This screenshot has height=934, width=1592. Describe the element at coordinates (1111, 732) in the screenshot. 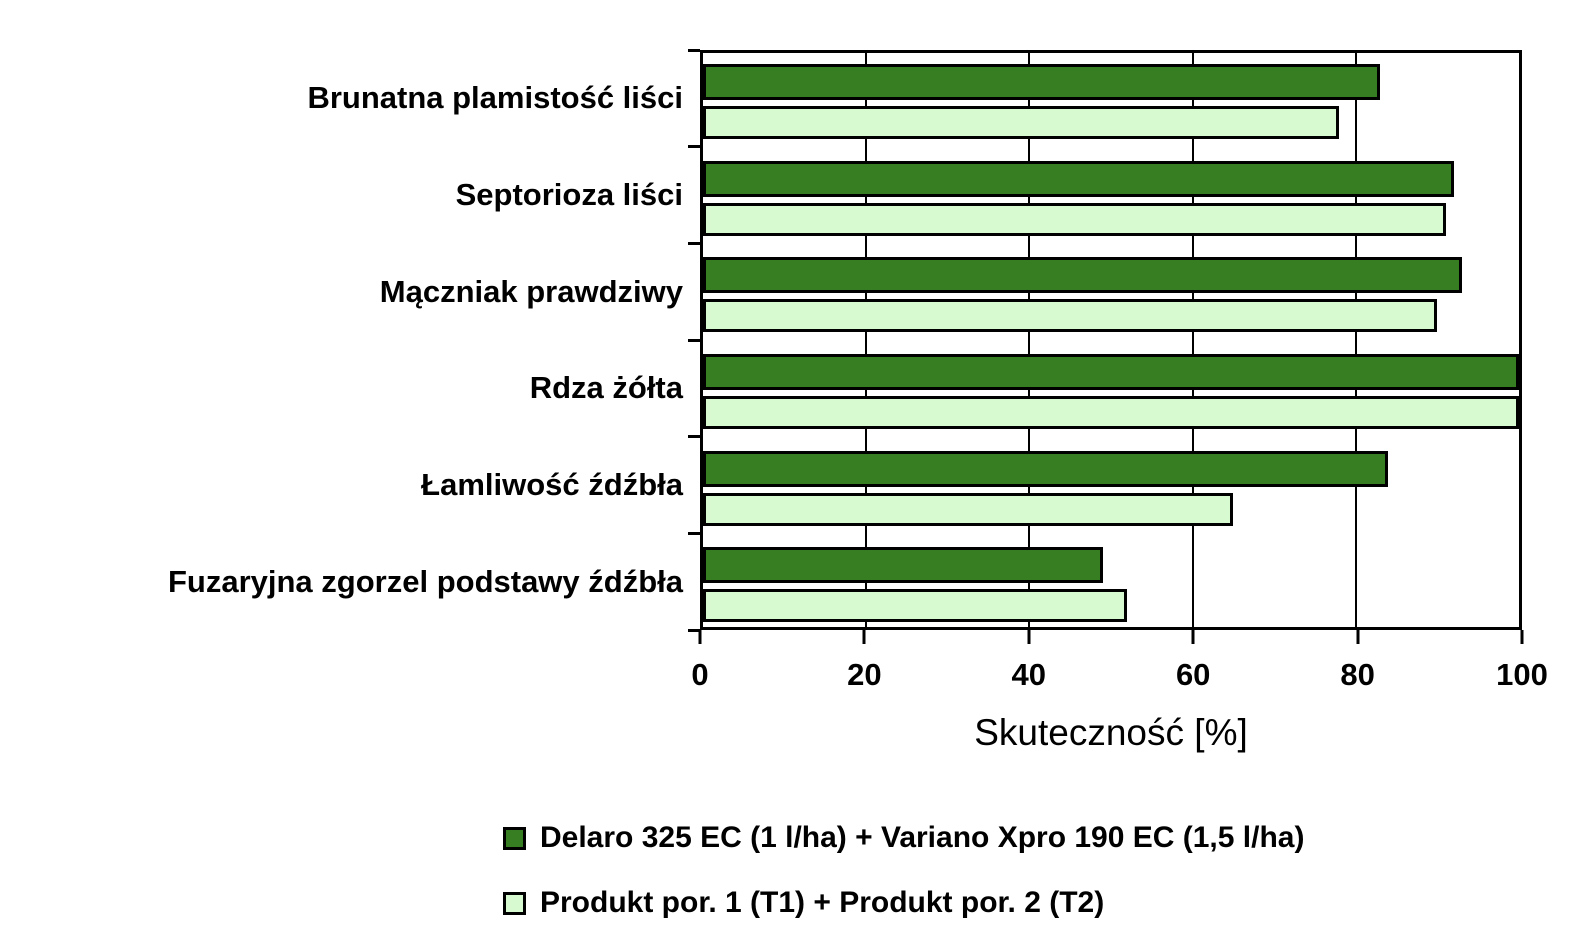

I see `x-axis-title: Skuteczność [%]` at that location.